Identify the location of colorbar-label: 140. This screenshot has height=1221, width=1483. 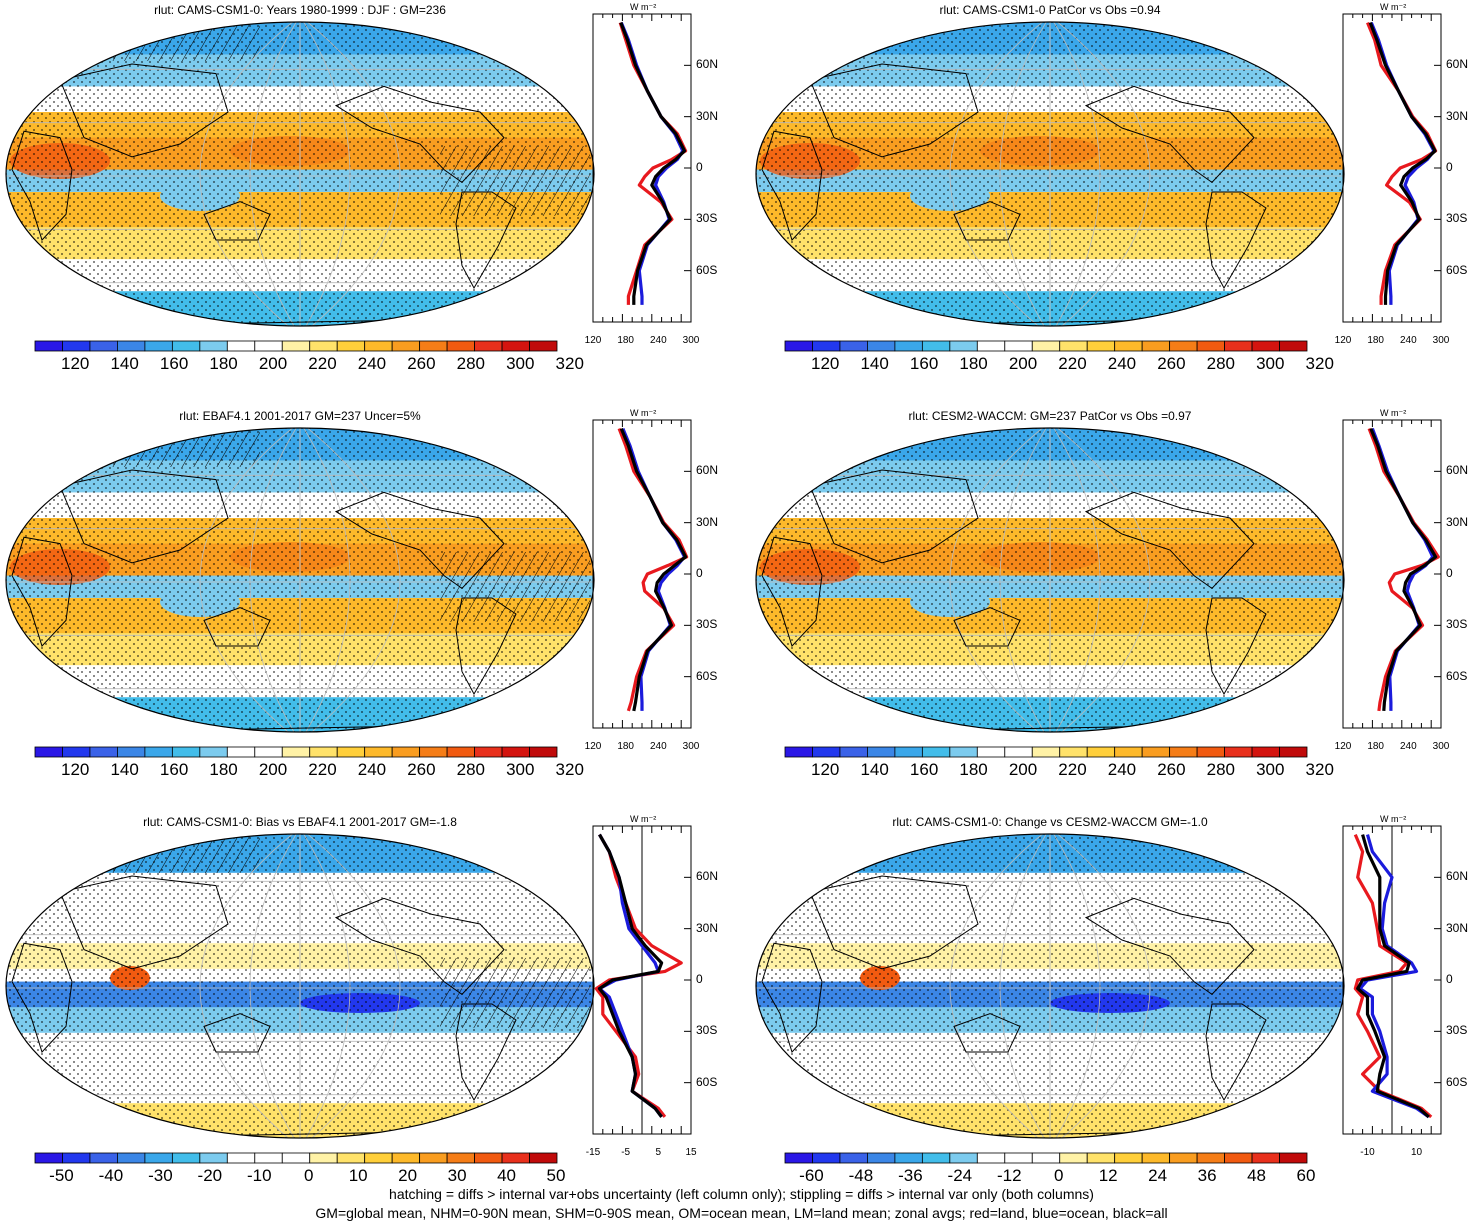
(124, 769).